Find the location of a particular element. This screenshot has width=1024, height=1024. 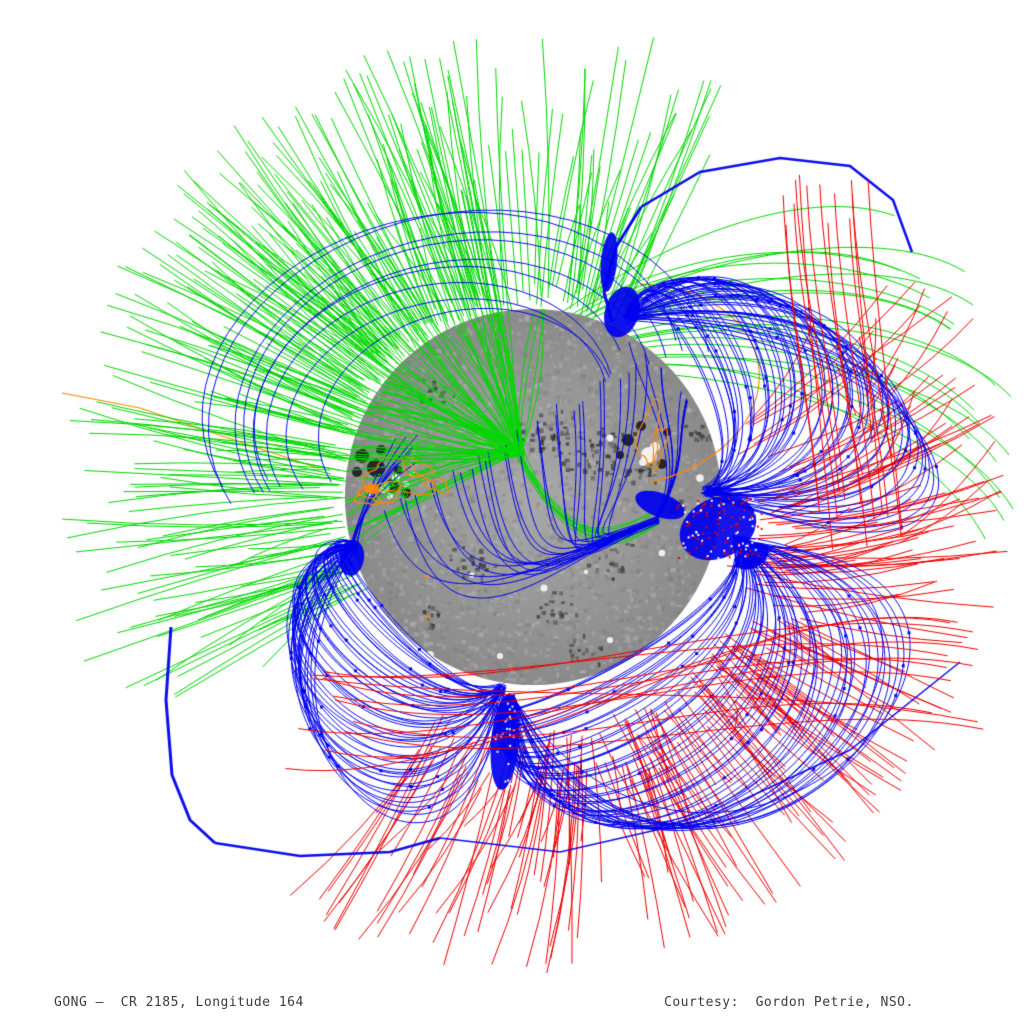

gong-model-label: GONG — CR 2185, Longitude 164 is located at coordinates (179, 1002).